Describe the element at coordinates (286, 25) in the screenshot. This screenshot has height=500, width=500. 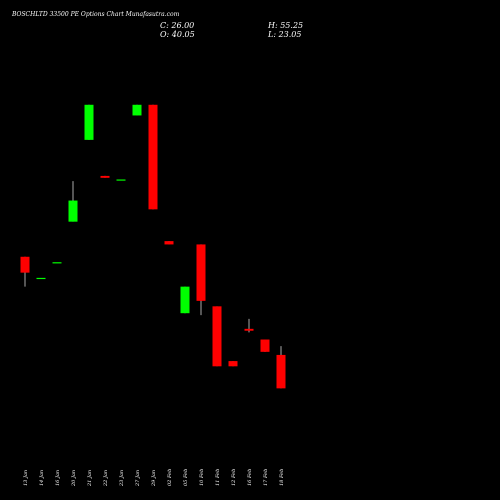
I see `high-value: H: 55.25` at that location.